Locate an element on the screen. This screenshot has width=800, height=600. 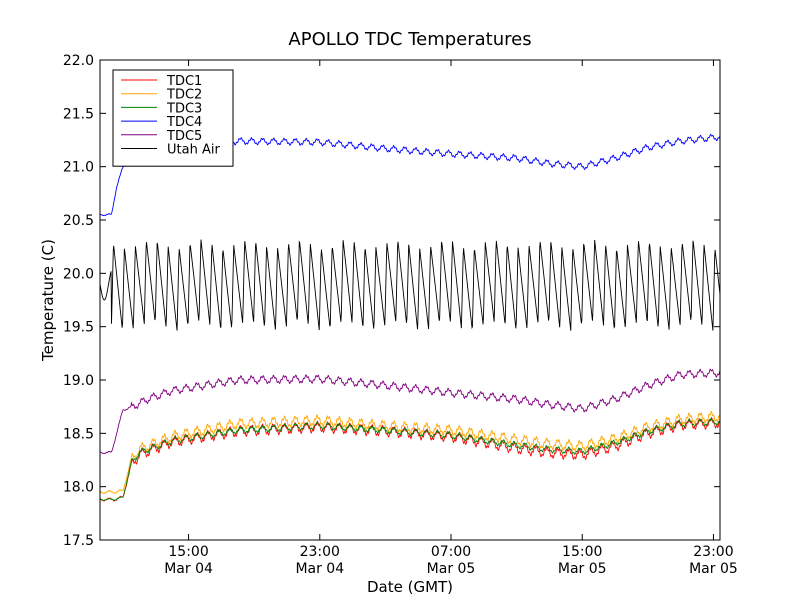
series-line-tdc3 is located at coordinates (410, 459).